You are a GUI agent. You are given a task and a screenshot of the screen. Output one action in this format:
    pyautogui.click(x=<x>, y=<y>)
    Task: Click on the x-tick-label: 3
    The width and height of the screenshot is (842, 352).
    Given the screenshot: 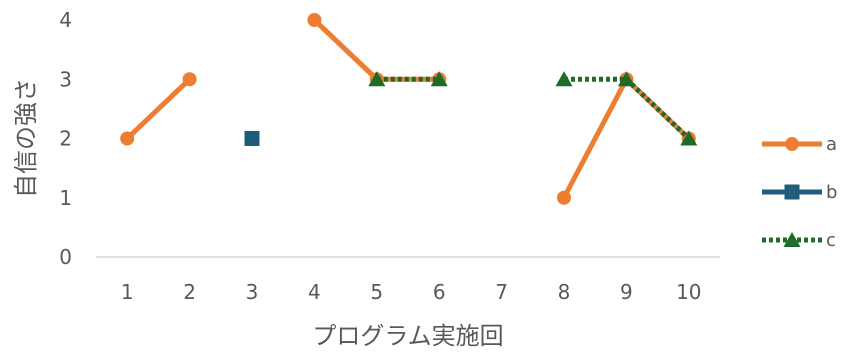 What is the action you would take?
    pyautogui.click(x=252, y=292)
    